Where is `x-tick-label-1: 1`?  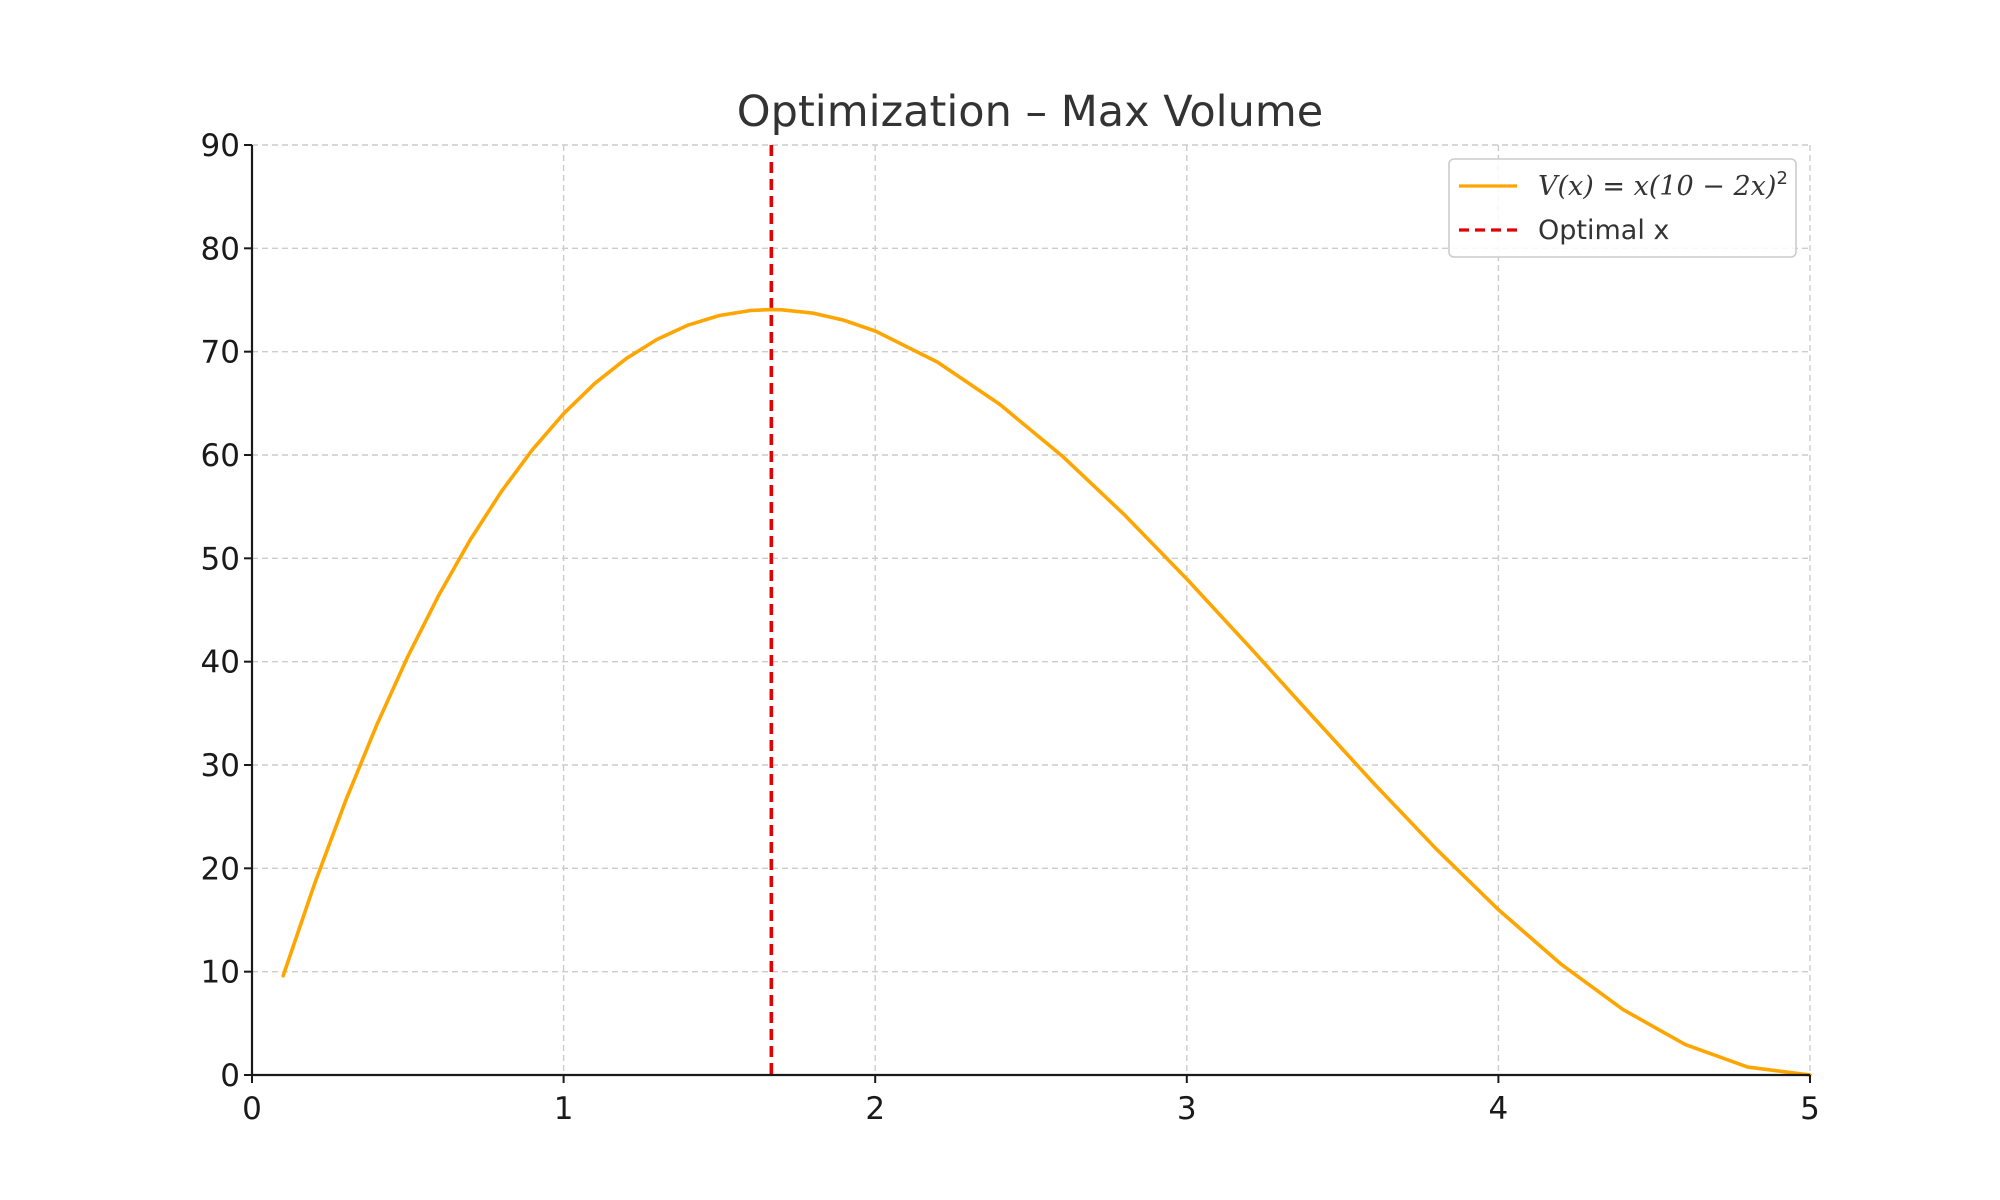
x-tick-label-1: 1 is located at coordinates (564, 1109).